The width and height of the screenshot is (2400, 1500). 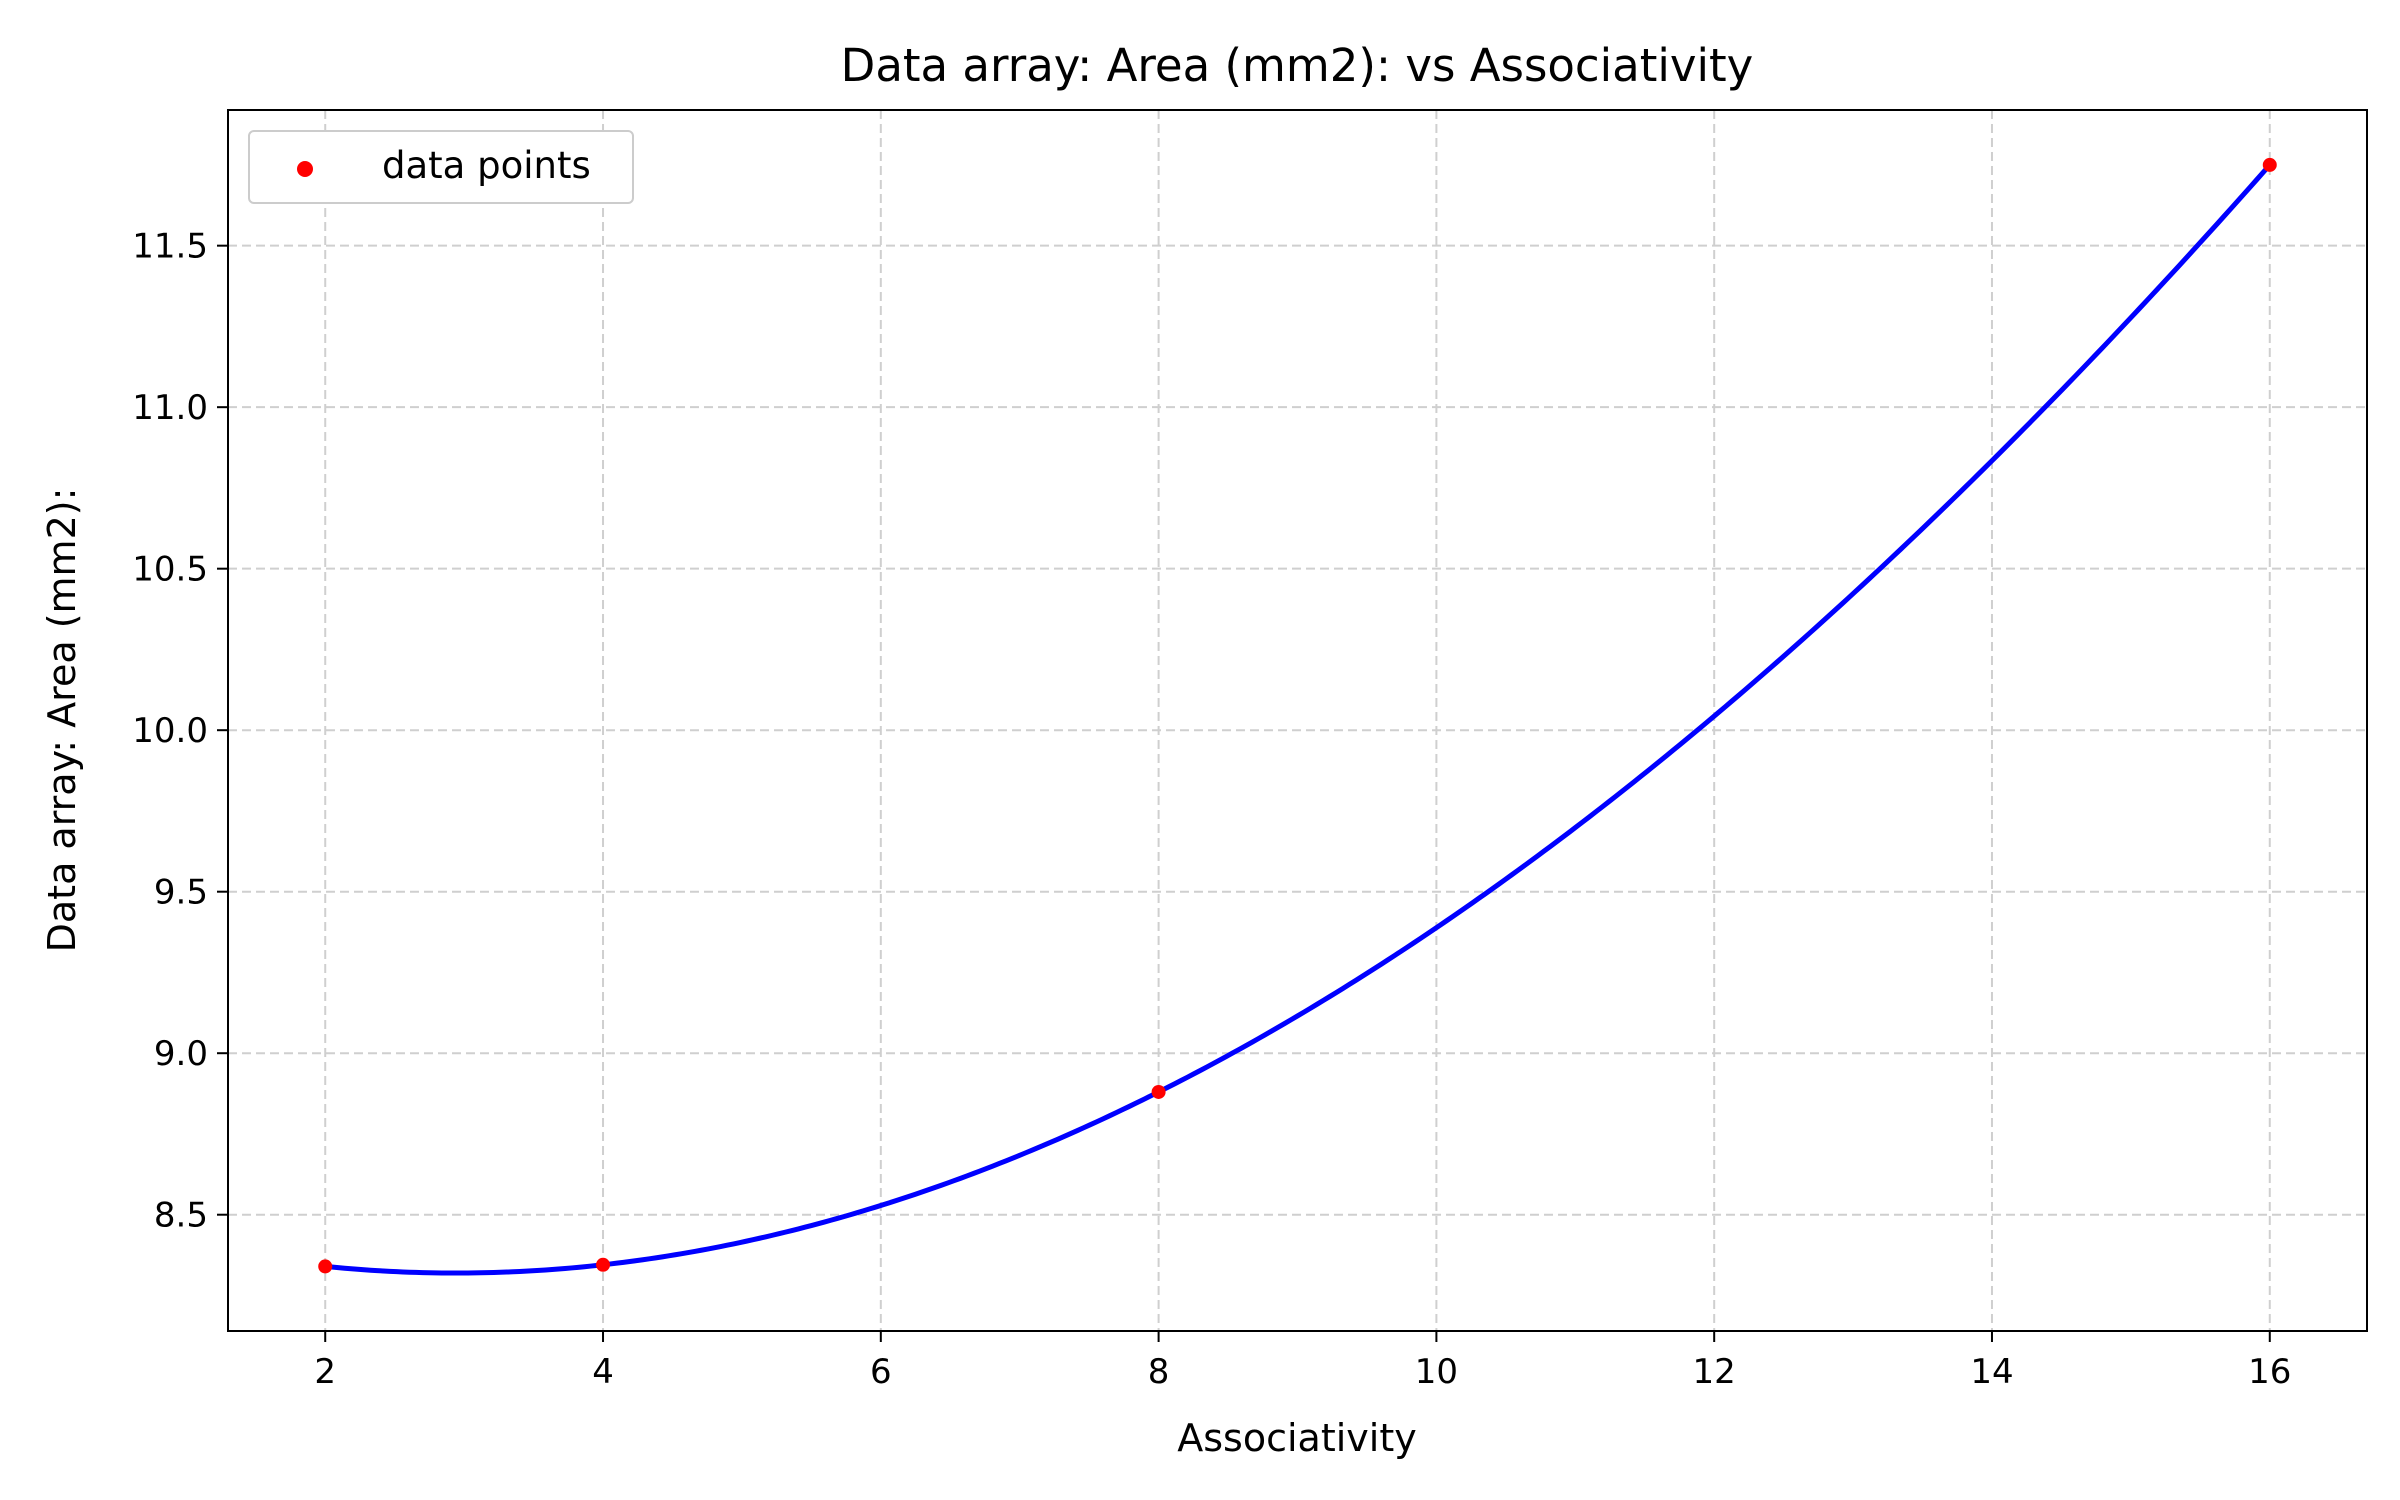 I want to click on y-tick-label: 10.0, so click(x=170, y=731).